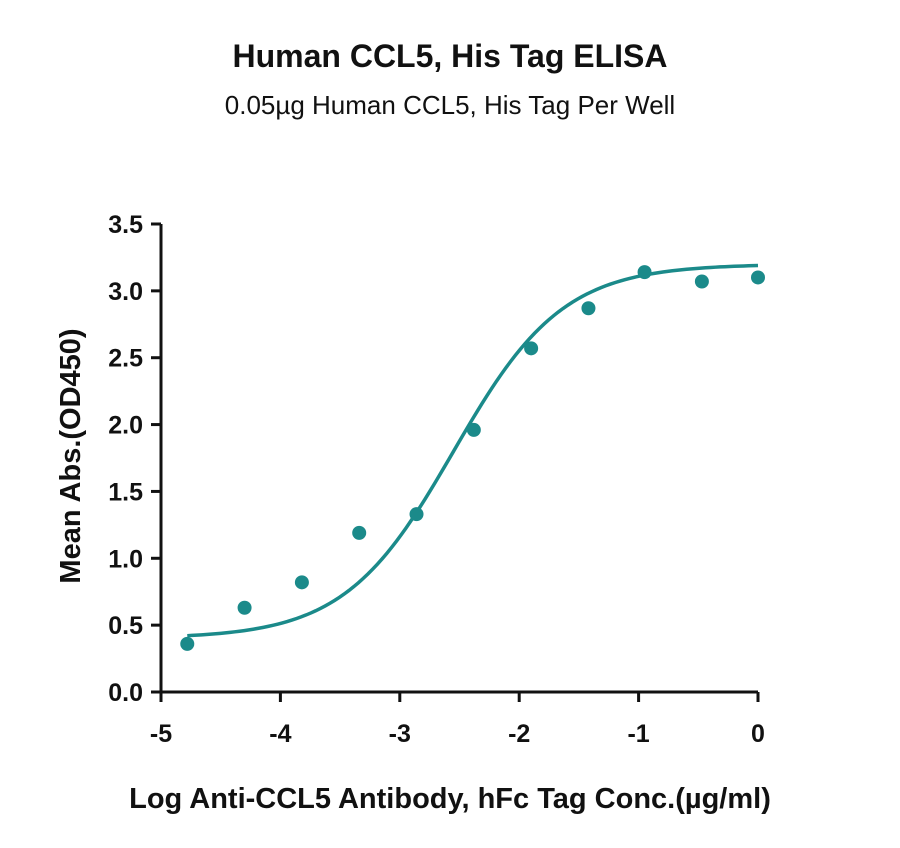  Describe the element at coordinates (125, 292) in the screenshot. I see `y-tick-label: 3.0` at that location.